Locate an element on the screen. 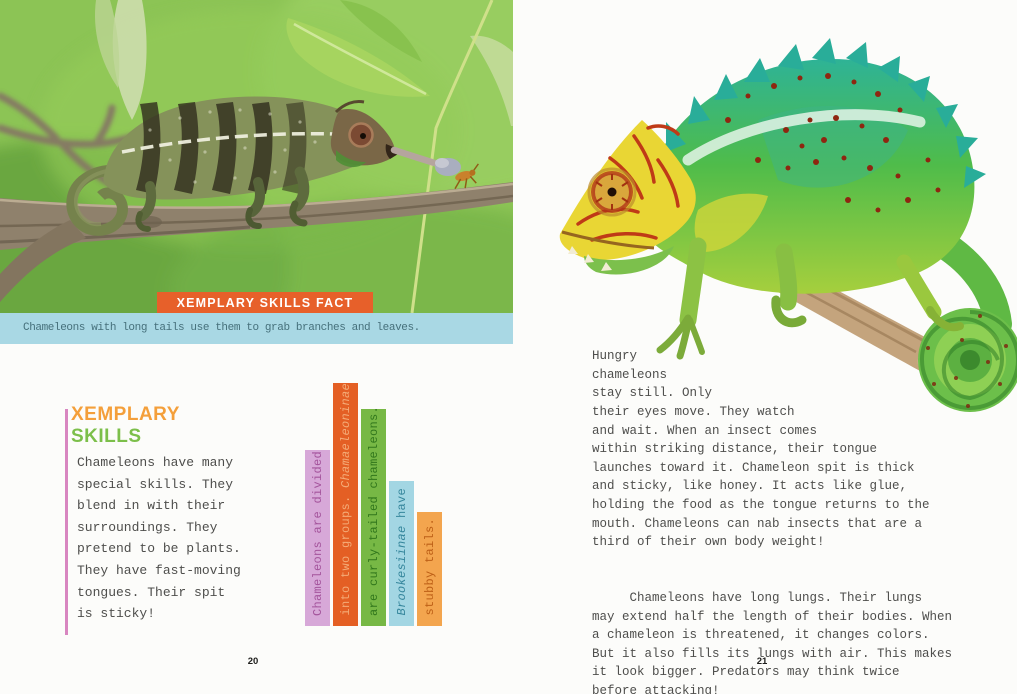 The height and width of the screenshot is (694, 1017). fact-bar: Brookesiinae have is located at coordinates (401, 553).